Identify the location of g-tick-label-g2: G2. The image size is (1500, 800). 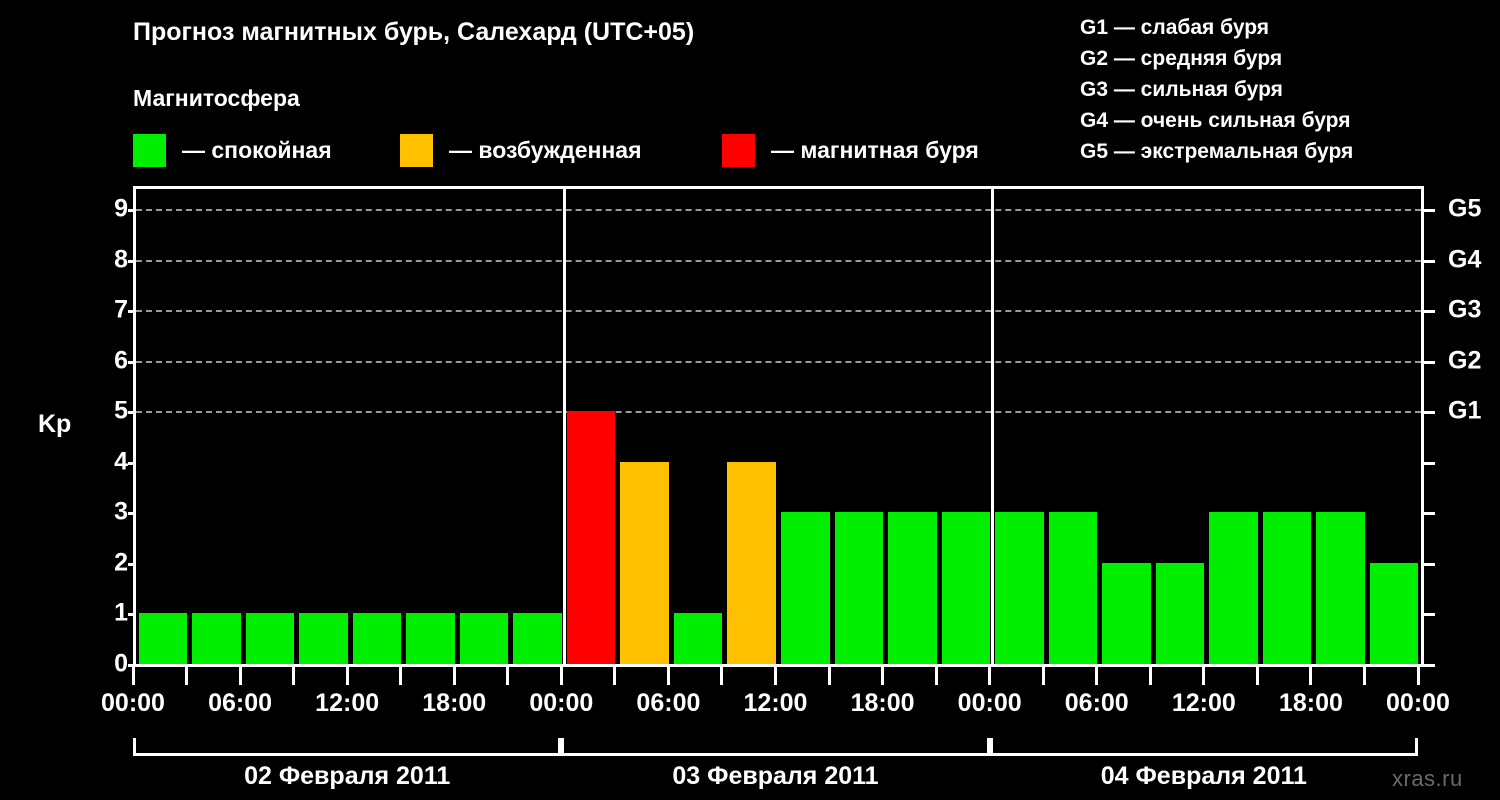
(1465, 360).